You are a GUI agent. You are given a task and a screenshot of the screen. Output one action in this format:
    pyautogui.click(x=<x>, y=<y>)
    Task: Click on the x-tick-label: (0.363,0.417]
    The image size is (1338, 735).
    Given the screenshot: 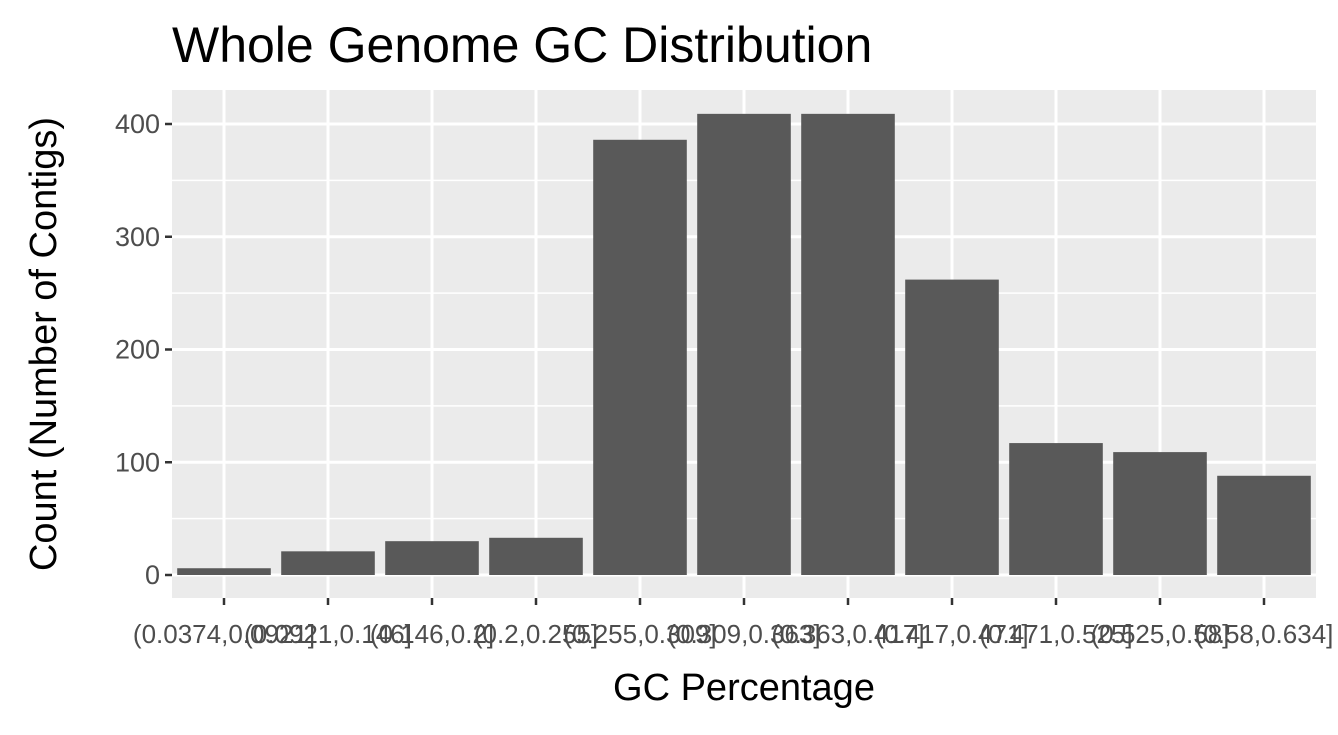 What is the action you would take?
    pyautogui.click(x=847, y=634)
    